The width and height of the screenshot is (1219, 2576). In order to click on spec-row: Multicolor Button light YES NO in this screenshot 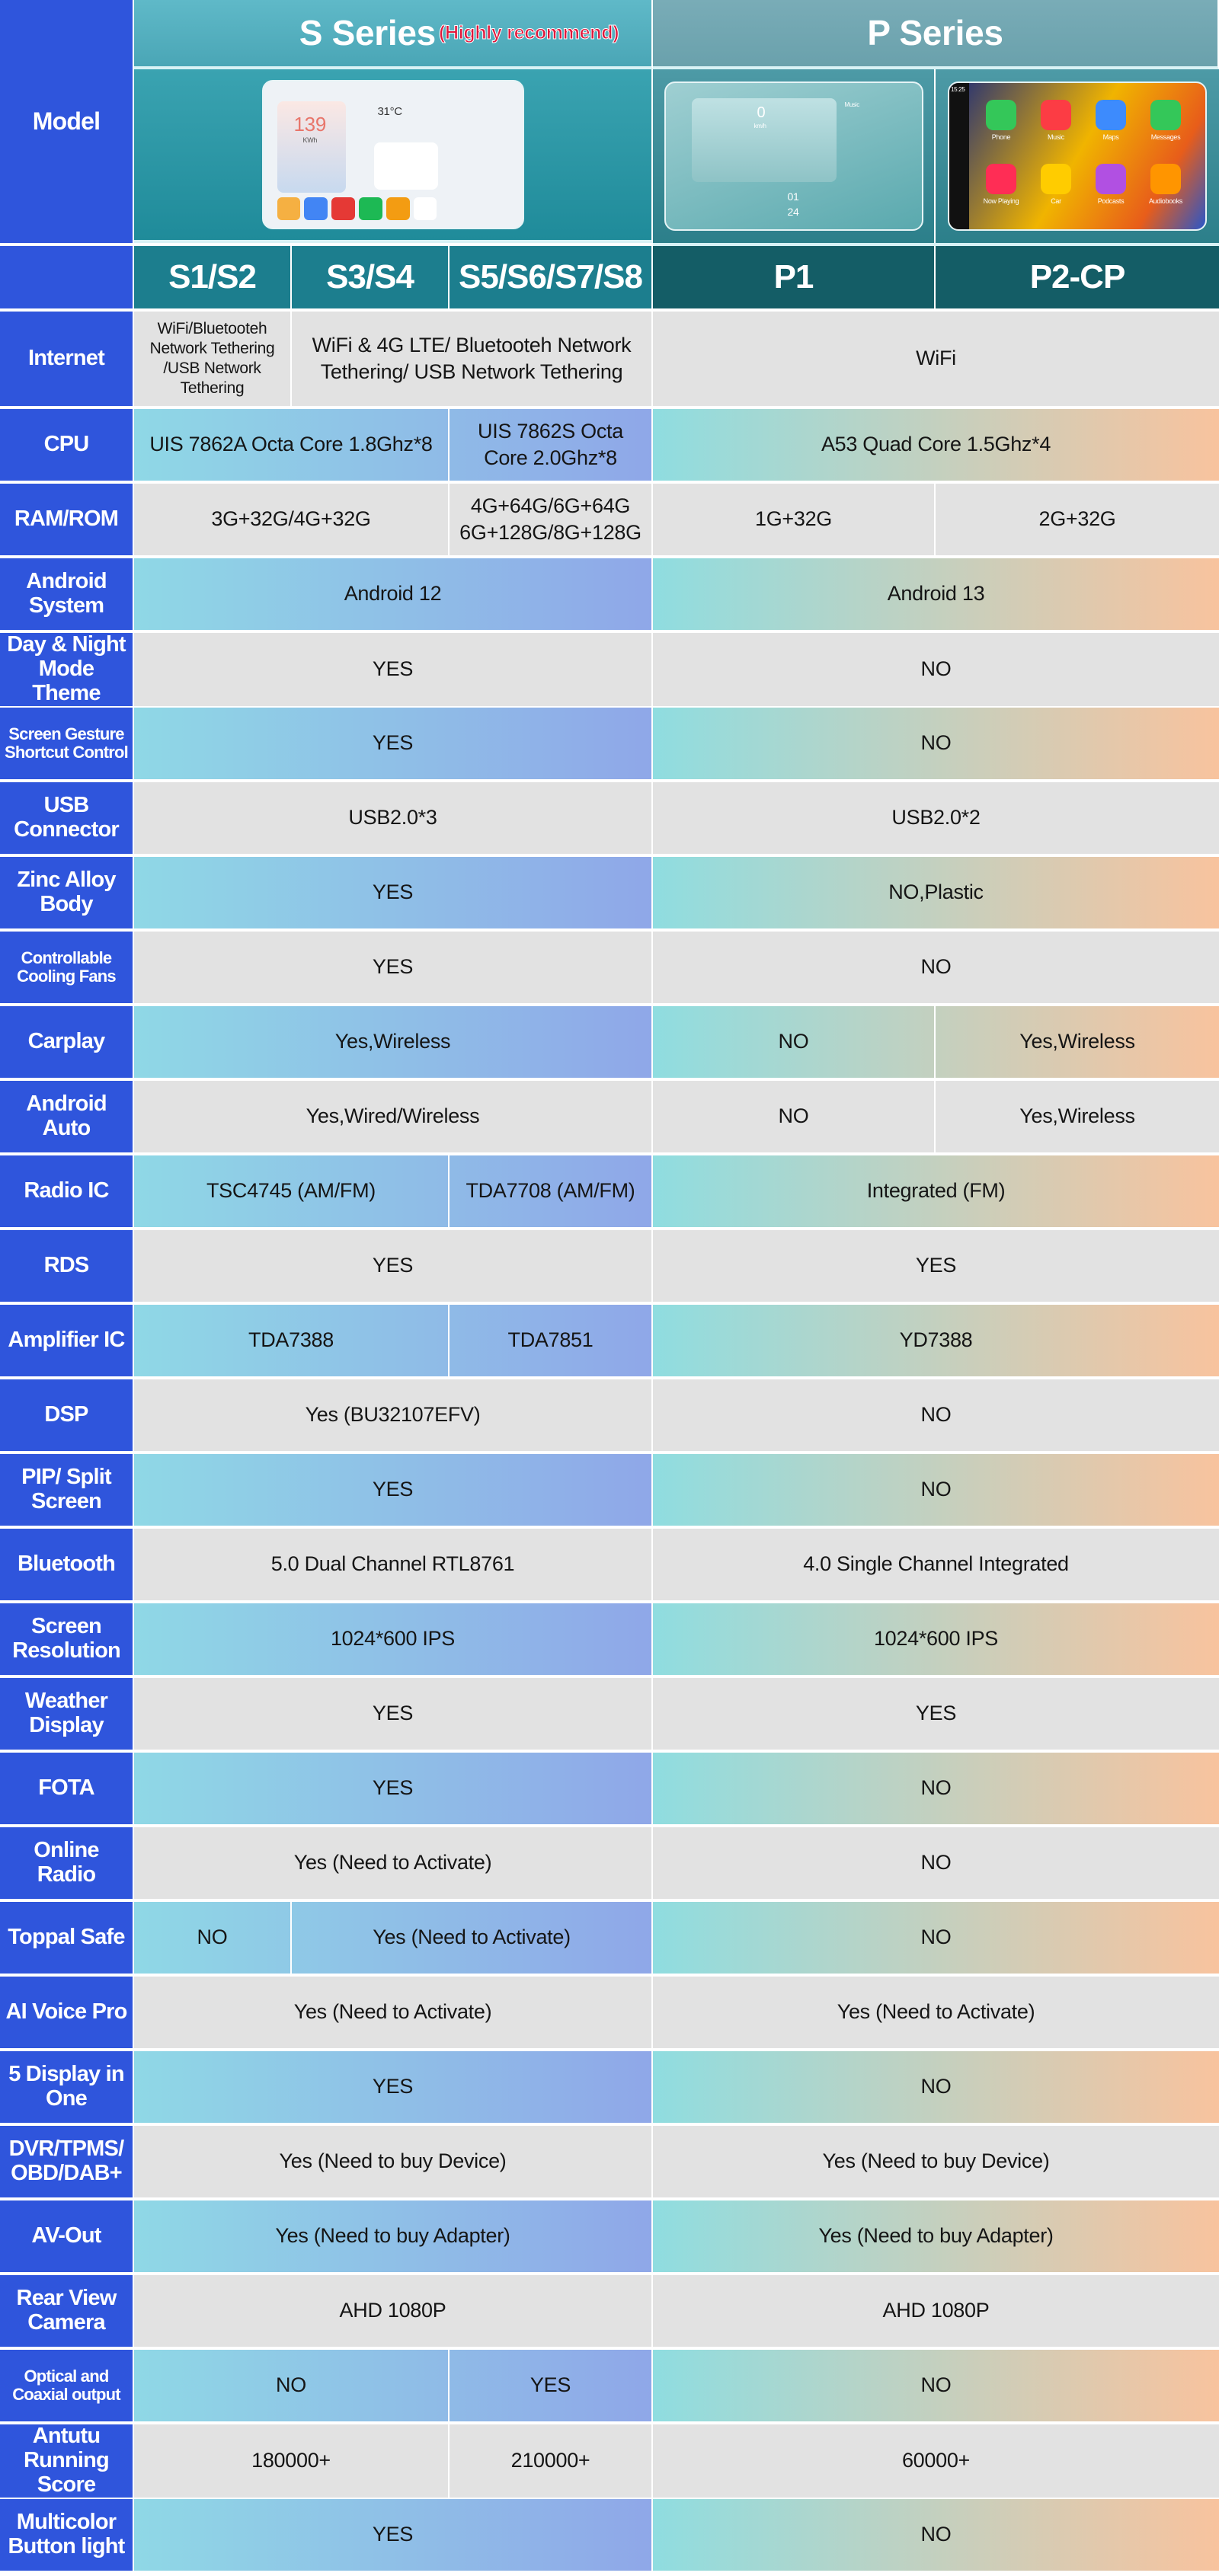, I will do `click(609, 2537)`.